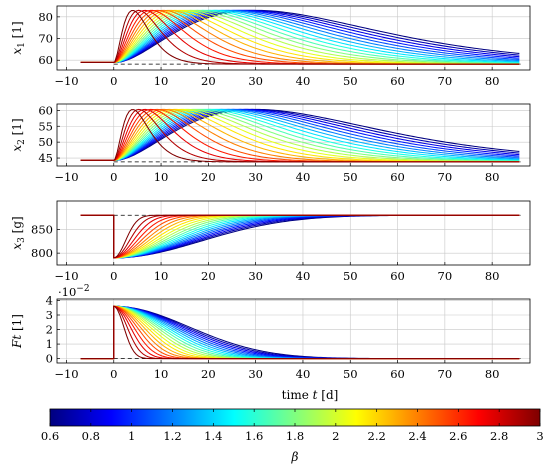 This screenshot has height=469, width=550. I want to click on series-line-x2-beta-0.84, so click(300, 134).